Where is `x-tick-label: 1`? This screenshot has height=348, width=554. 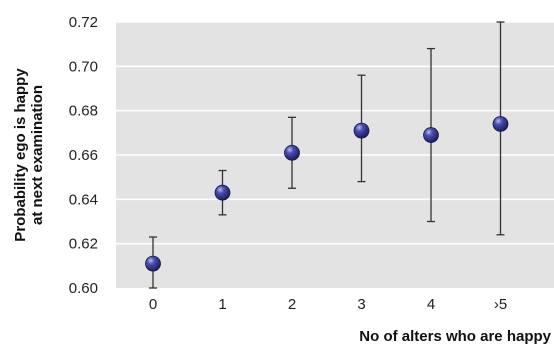 x-tick-label: 1 is located at coordinates (222, 304).